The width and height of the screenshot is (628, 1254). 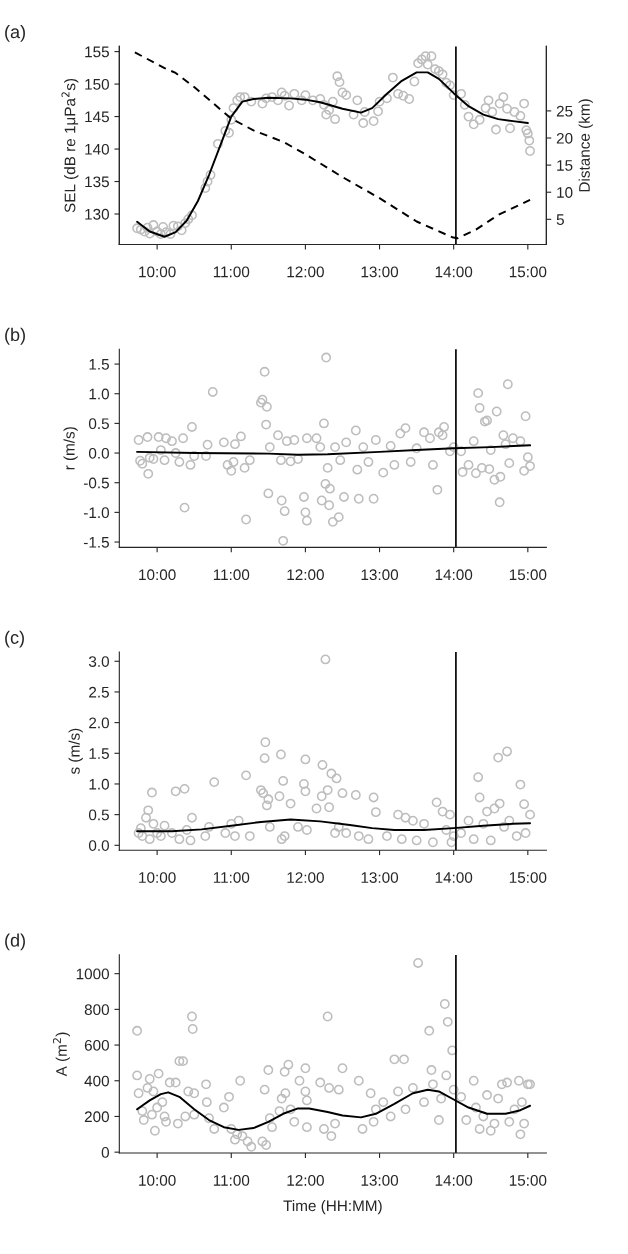 I want to click on y-tick-label: 400, so click(x=96, y=1081).